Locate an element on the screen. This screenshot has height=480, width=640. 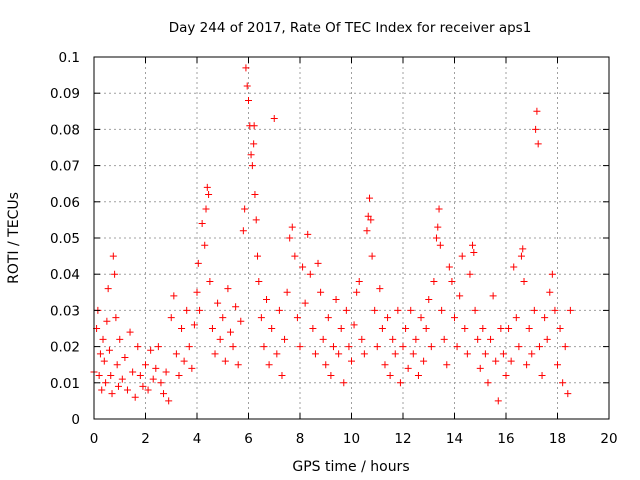
y-tick-label: 0.04 is located at coordinates (65, 275).